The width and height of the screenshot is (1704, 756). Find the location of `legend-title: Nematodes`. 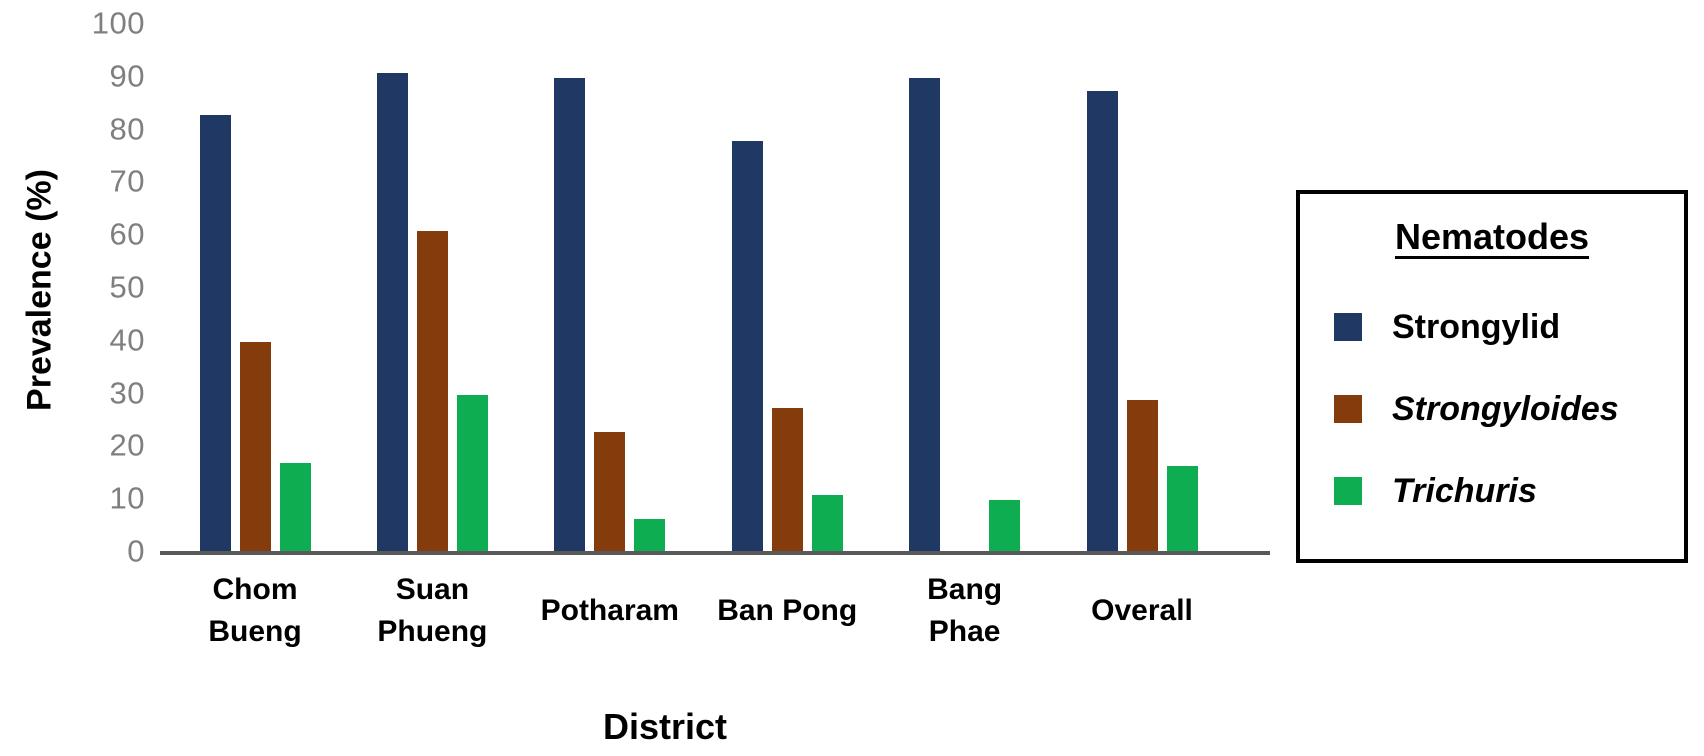

legend-title: Nematodes is located at coordinates (1492, 236).